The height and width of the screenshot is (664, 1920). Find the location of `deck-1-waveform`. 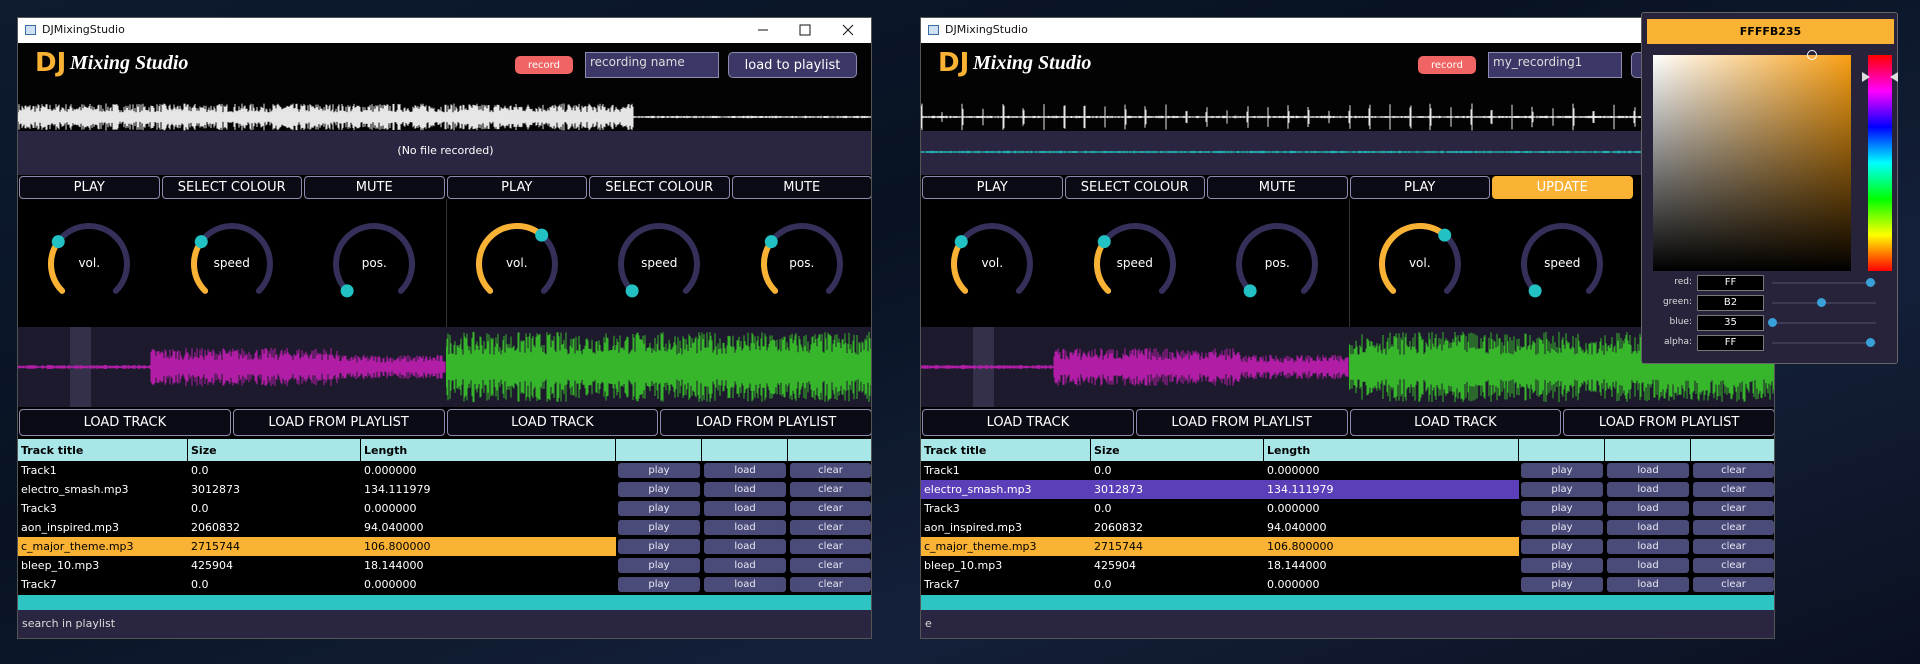

deck-1-waveform is located at coordinates (232, 367).